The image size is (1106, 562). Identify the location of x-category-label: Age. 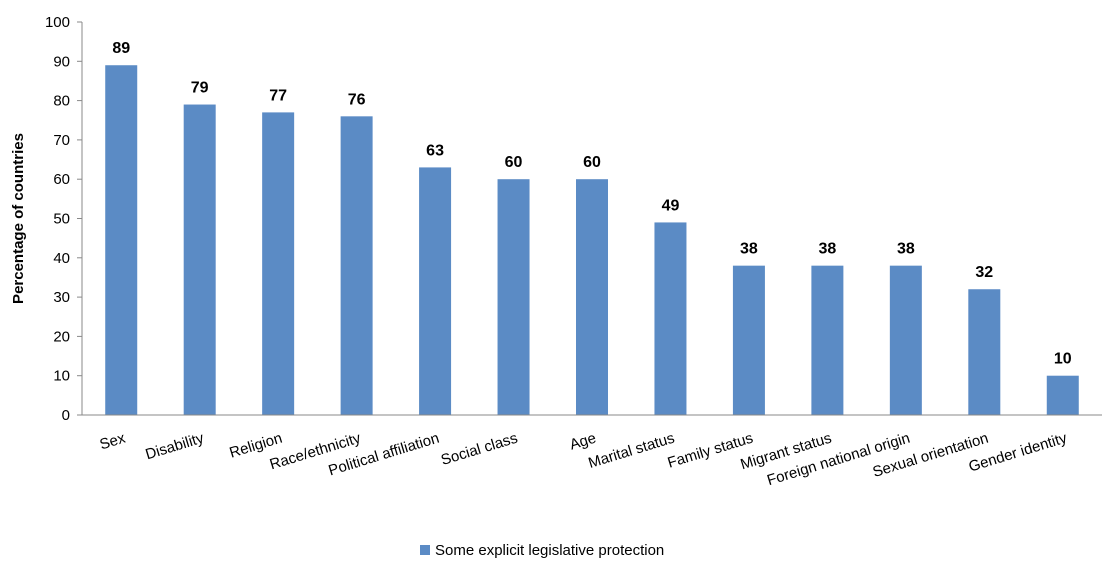
(583, 442).